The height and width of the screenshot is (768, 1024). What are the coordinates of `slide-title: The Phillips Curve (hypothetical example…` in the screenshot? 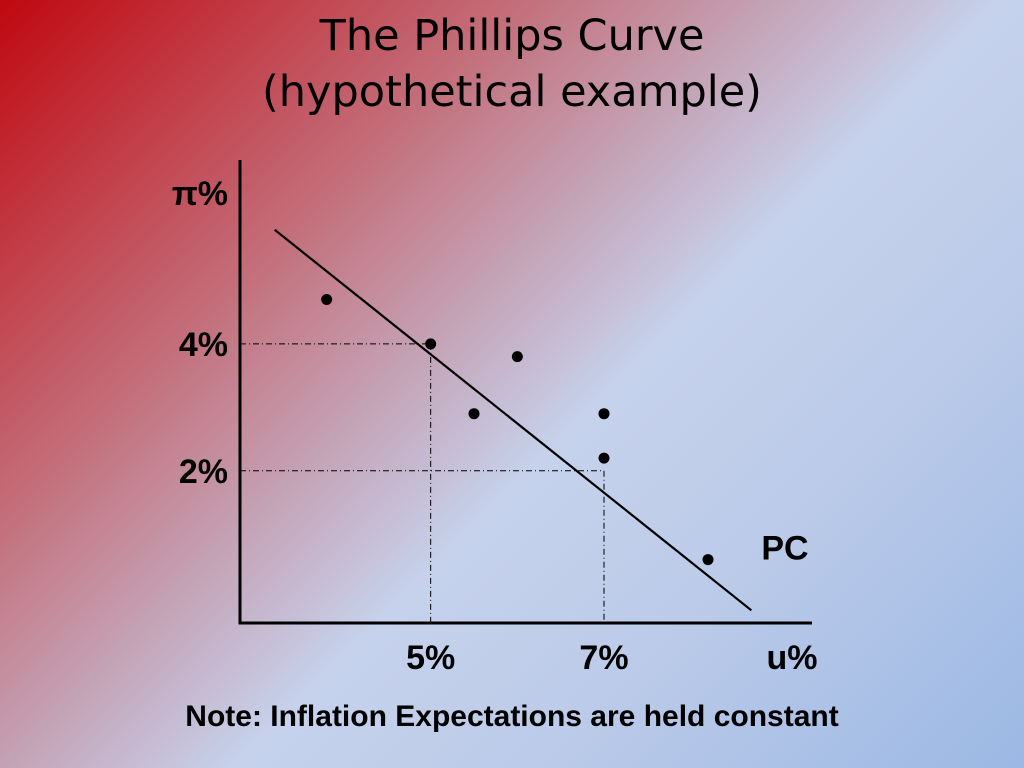 It's located at (512, 64).